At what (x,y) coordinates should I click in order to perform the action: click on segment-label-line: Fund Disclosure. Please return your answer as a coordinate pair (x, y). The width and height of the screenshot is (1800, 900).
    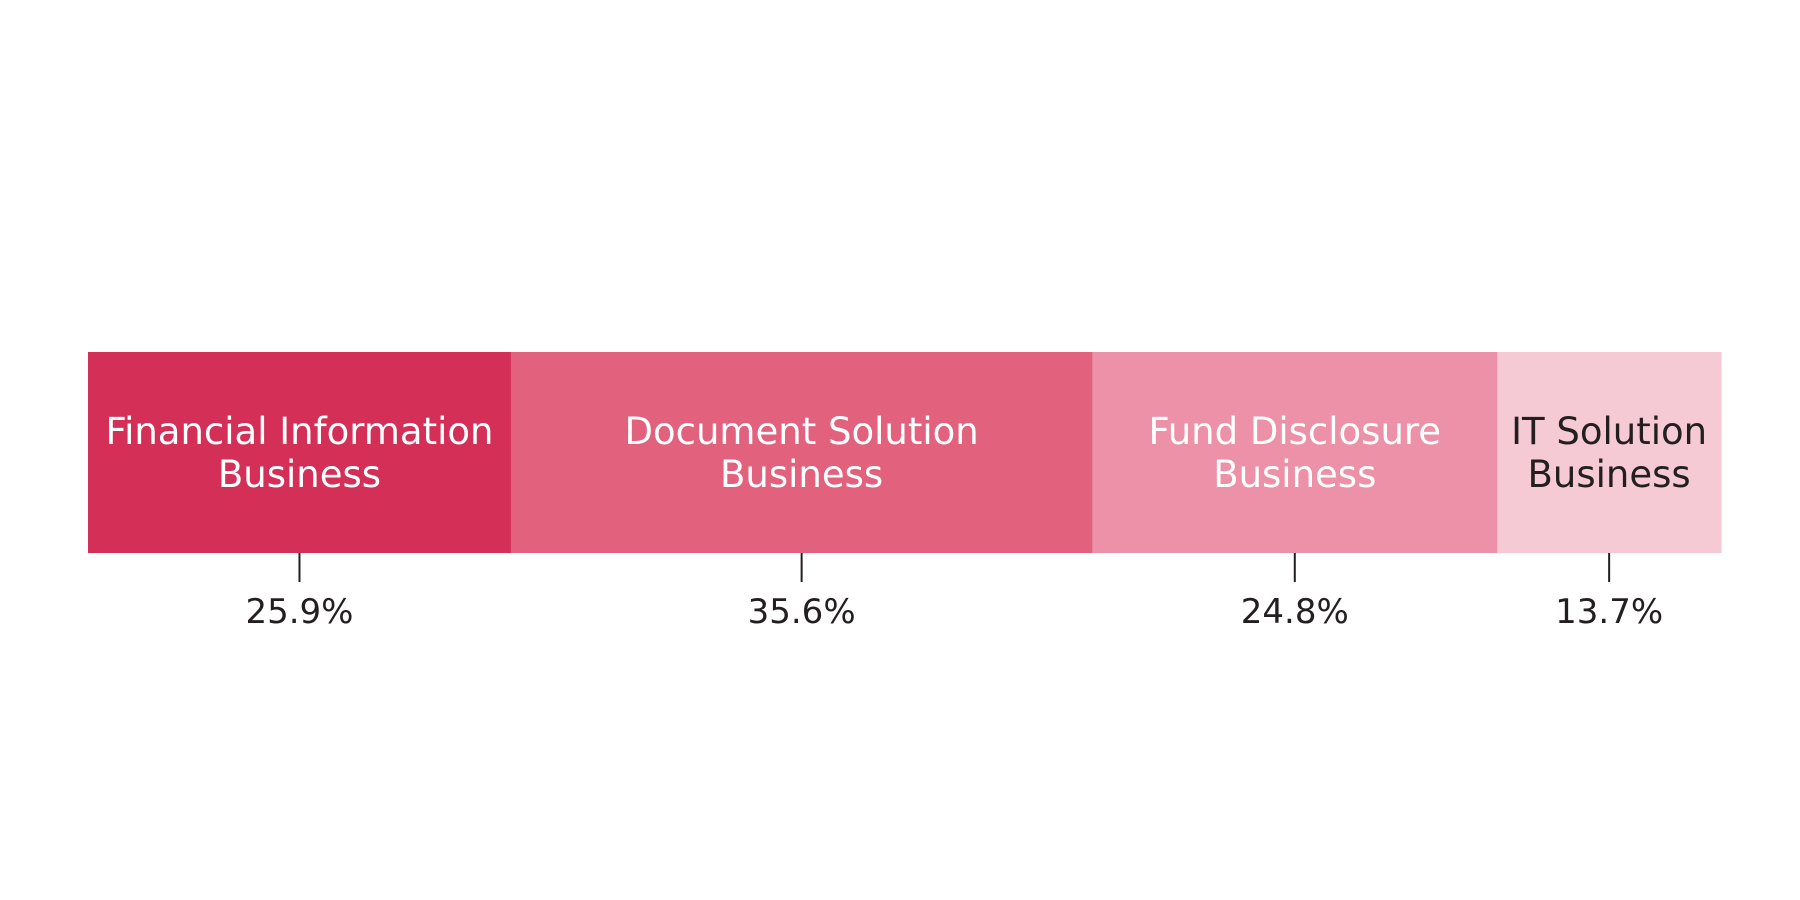
    Looking at the image, I should click on (1294, 431).